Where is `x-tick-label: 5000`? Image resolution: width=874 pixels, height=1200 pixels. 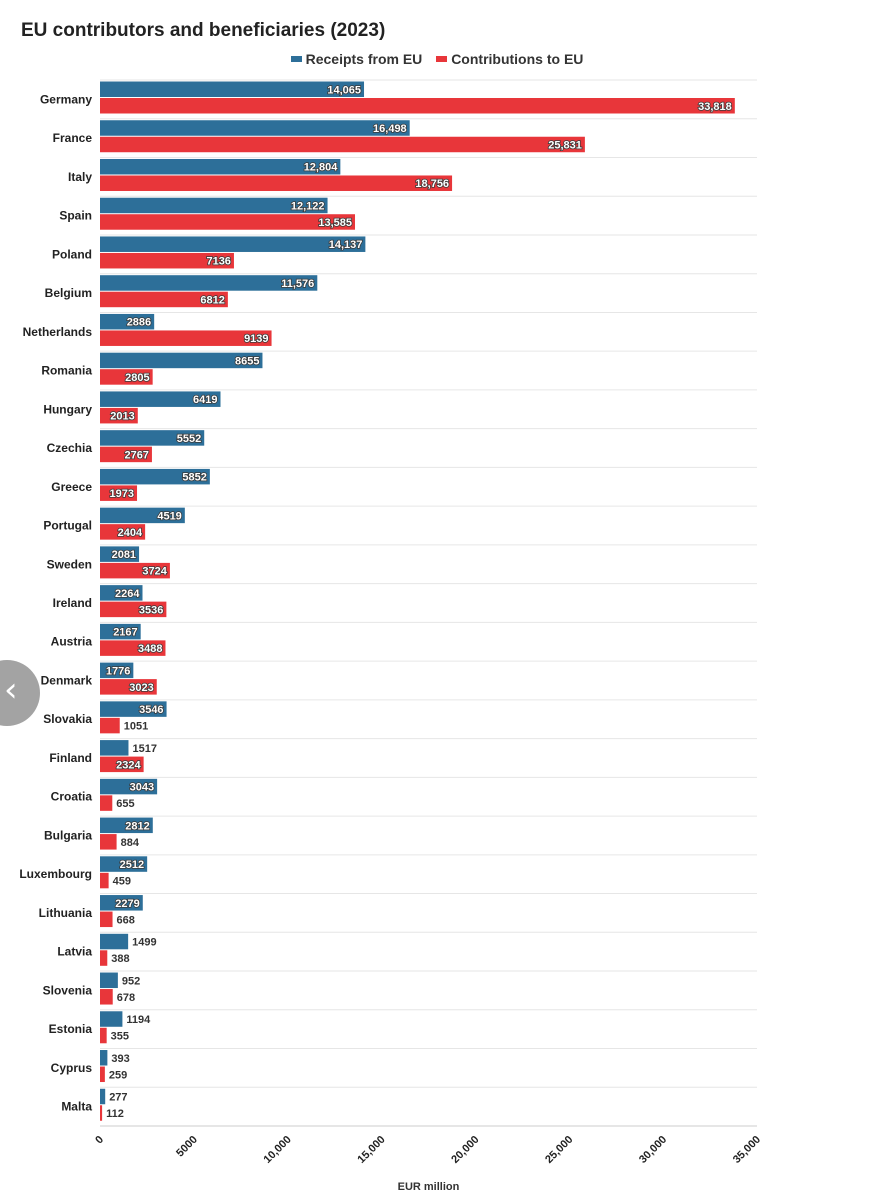 x-tick-label: 5000 is located at coordinates (187, 1147).